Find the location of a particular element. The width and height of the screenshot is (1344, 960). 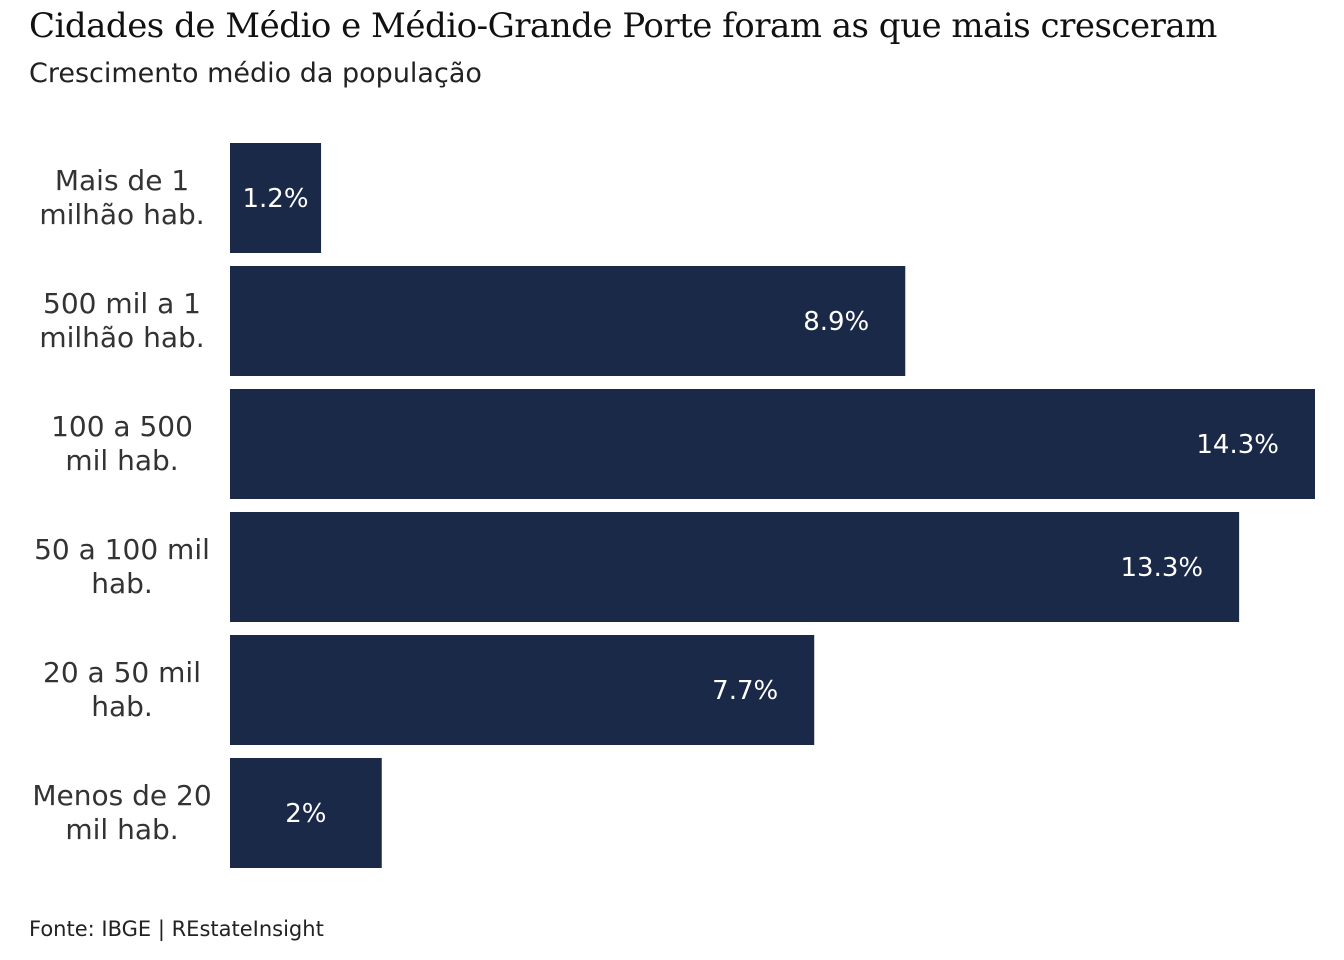

category-label-2-line-0: 100 a 500 is located at coordinates (122, 426).